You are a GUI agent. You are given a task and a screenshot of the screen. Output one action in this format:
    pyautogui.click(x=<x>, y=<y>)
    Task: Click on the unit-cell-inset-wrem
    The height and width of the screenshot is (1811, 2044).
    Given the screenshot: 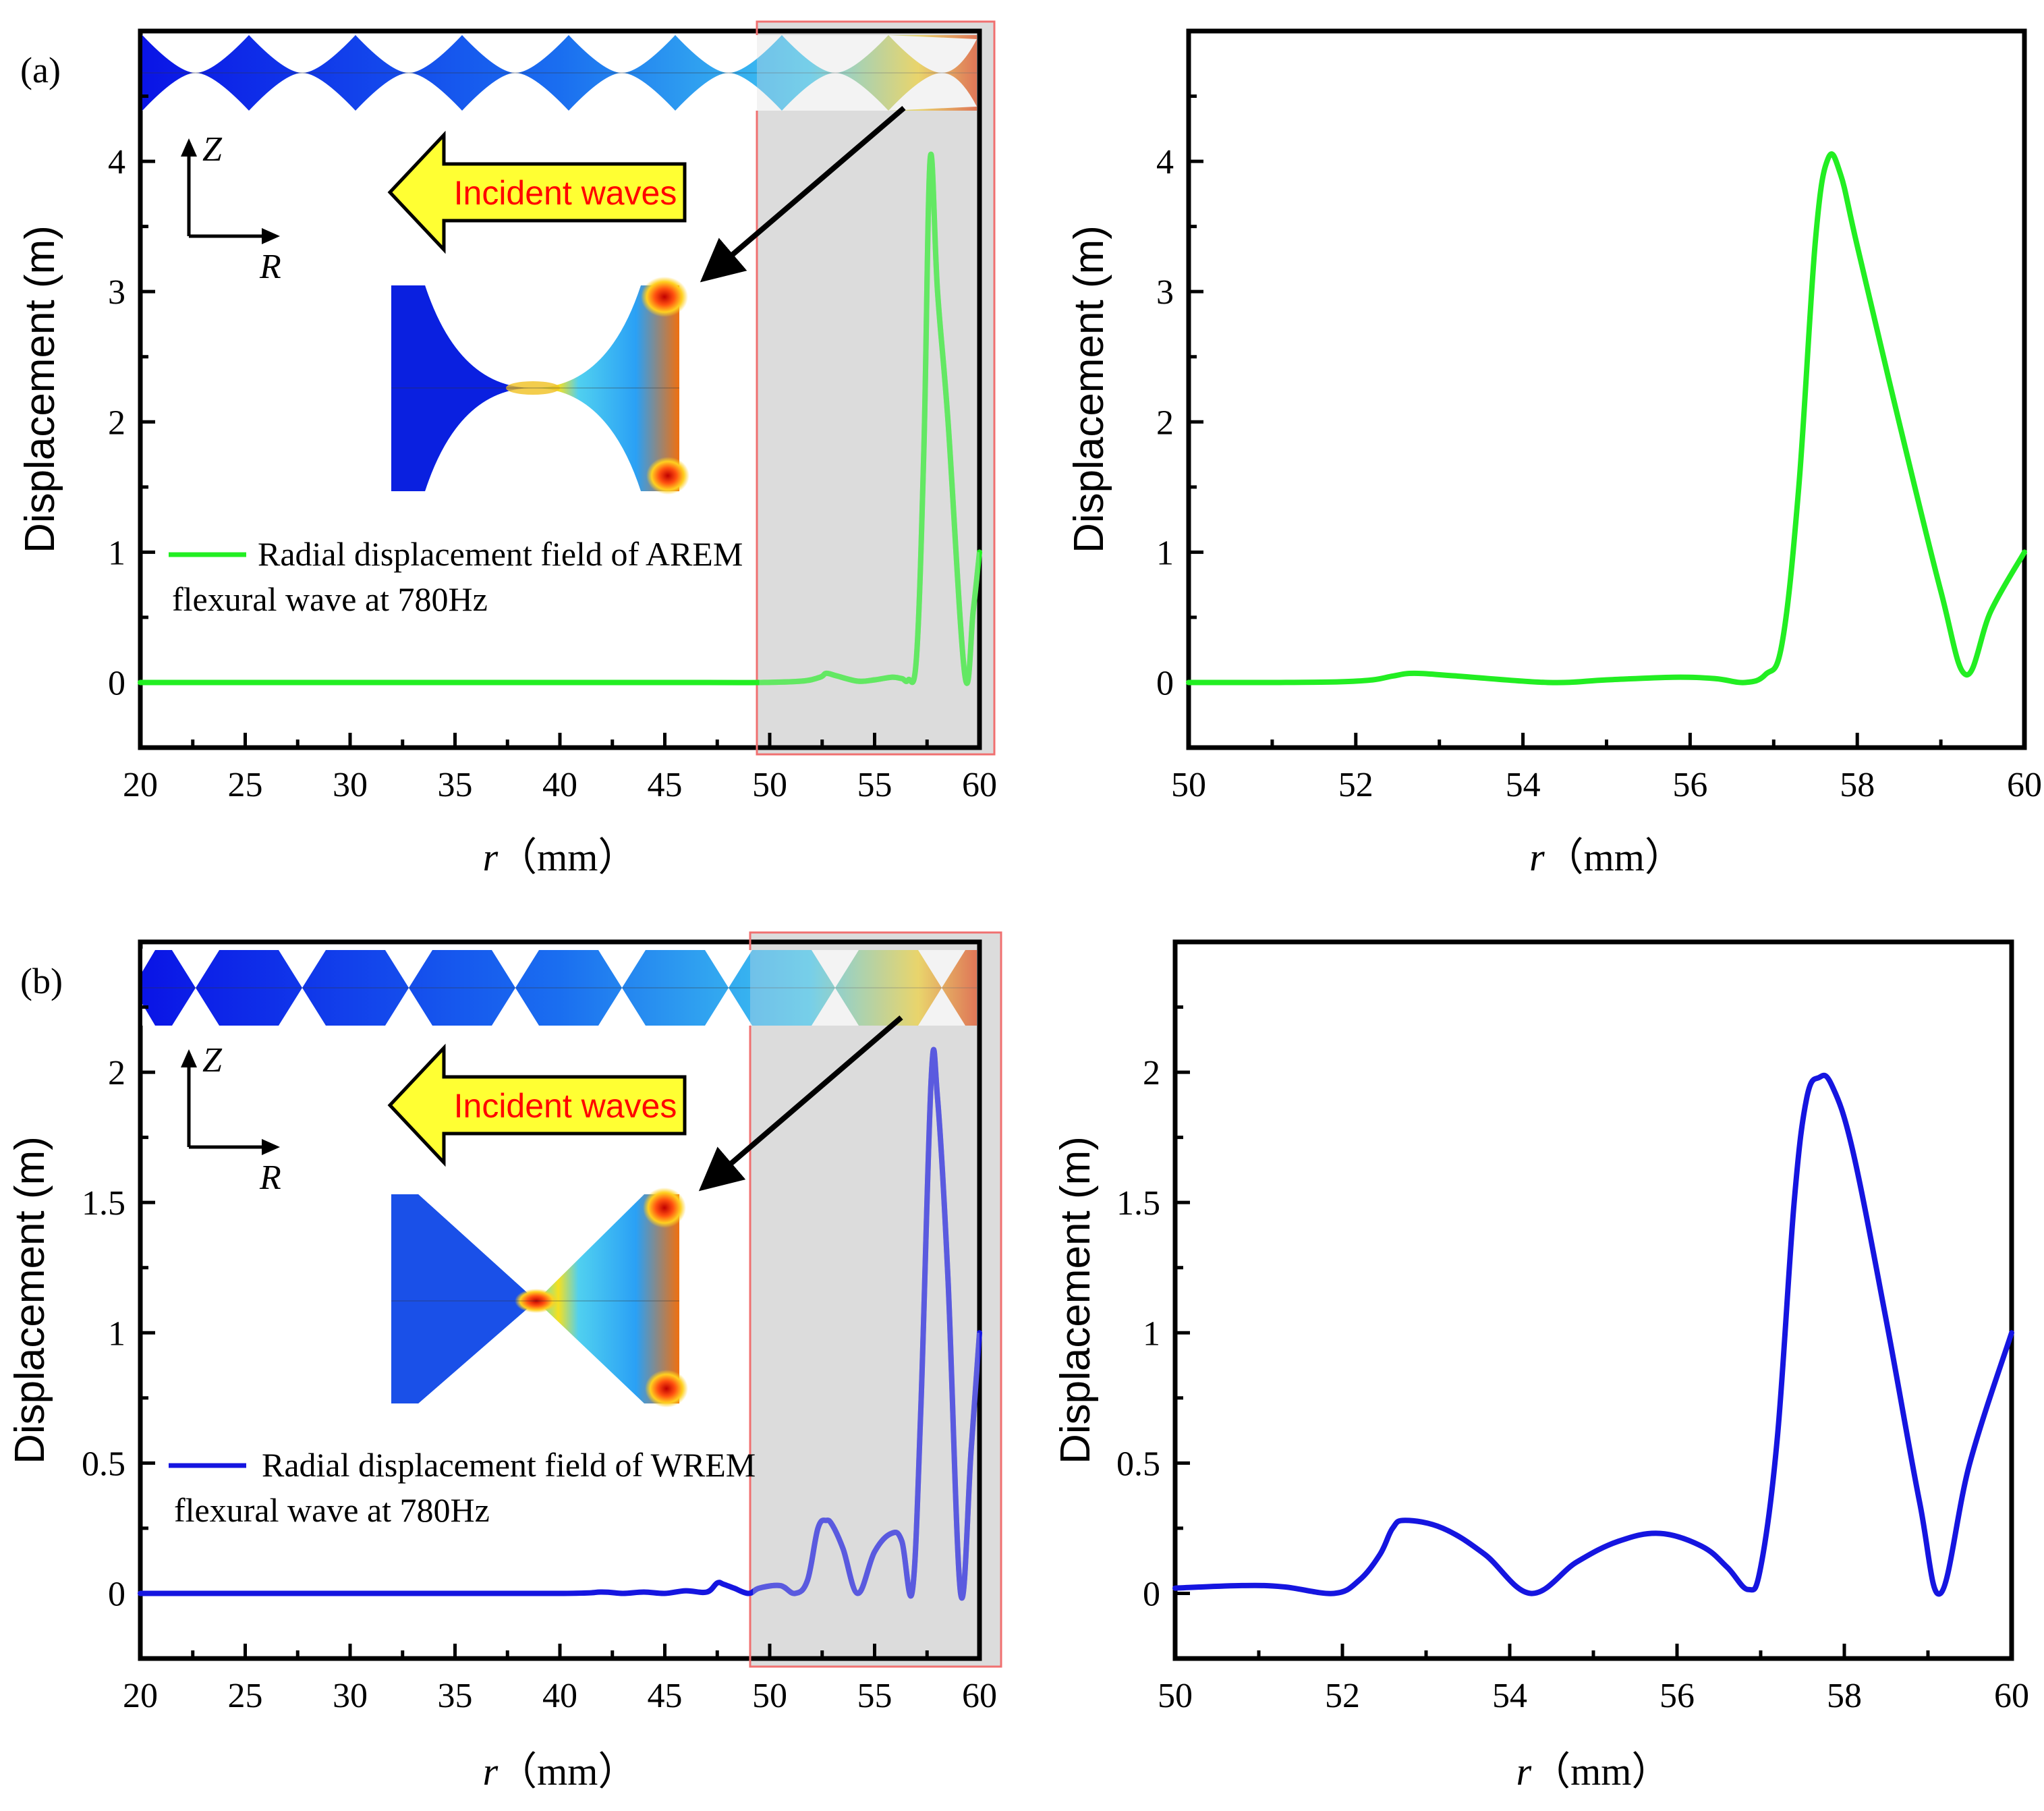 What is the action you would take?
    pyautogui.click(x=539, y=1298)
    